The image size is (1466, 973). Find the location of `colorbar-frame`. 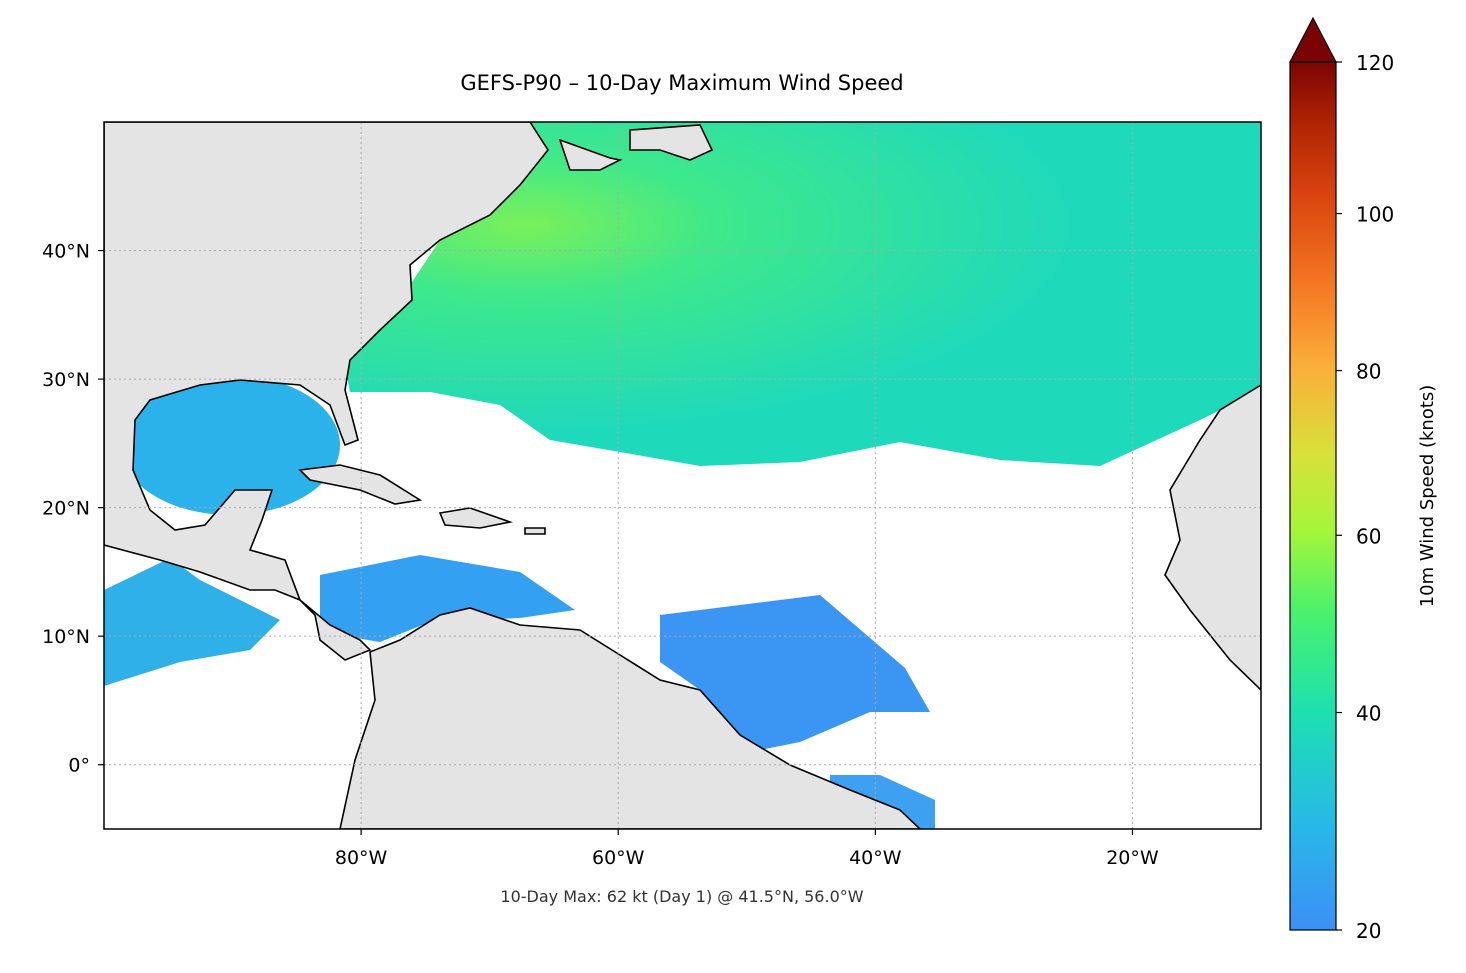

colorbar-frame is located at coordinates (1313, 496).